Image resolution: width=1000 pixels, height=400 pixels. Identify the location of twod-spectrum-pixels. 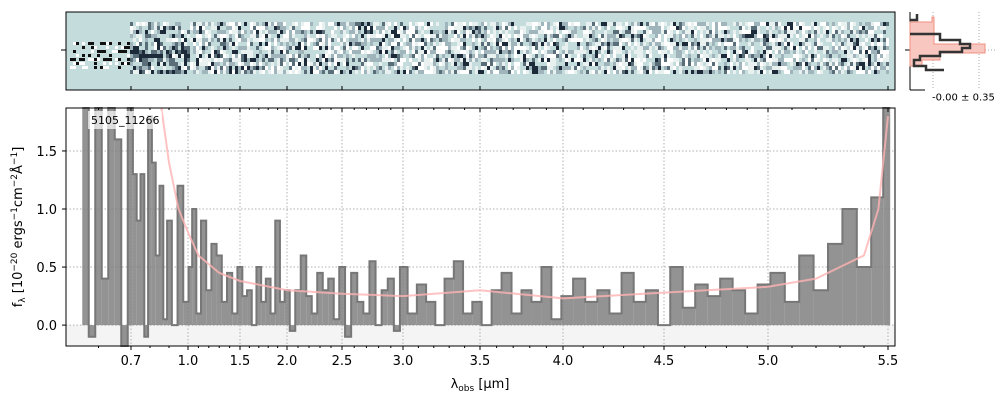
(479, 48).